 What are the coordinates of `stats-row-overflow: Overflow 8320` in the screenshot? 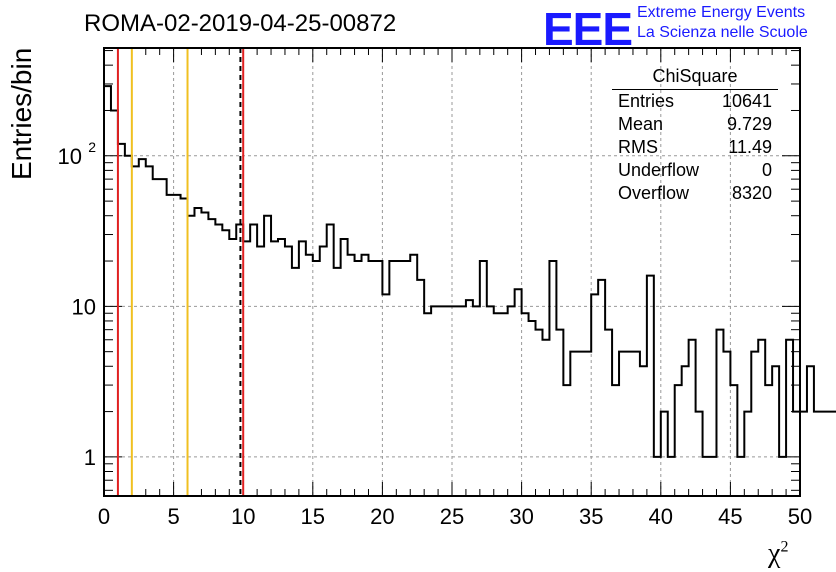 It's located at (695, 193).